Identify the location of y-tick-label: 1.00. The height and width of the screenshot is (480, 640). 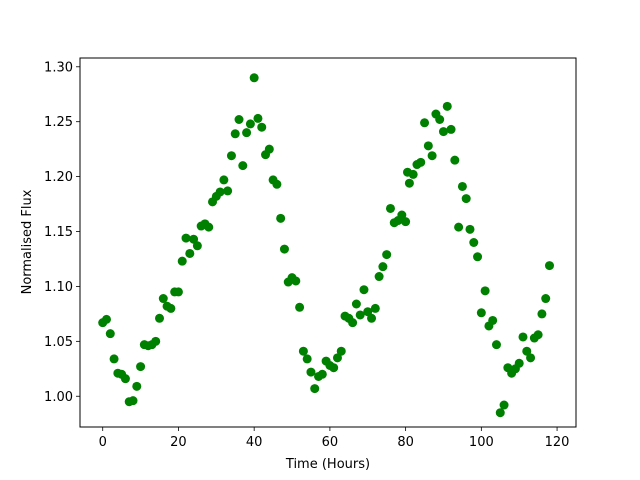
(58, 397).